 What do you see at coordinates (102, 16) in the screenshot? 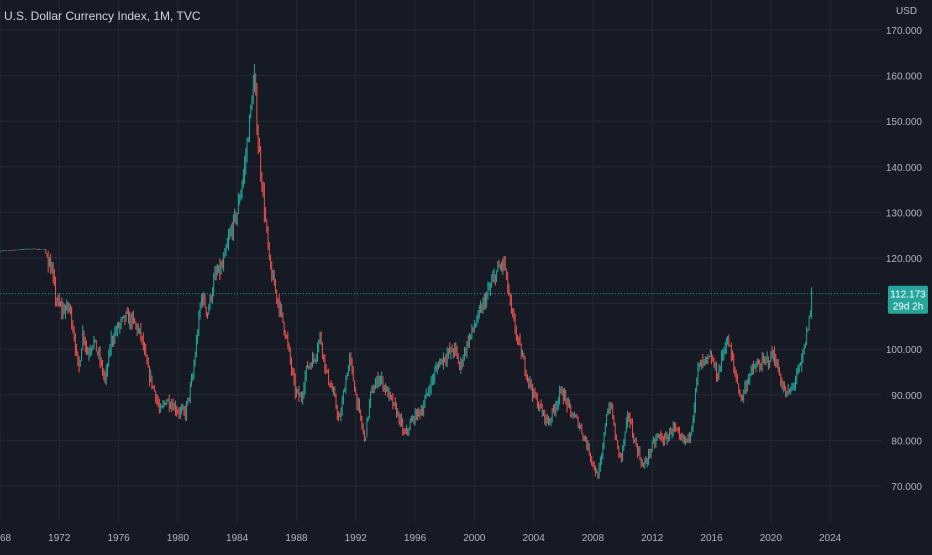
I see `symbol-title: U.S. Dollar Currency Index, 1M, TVC` at bounding box center [102, 16].